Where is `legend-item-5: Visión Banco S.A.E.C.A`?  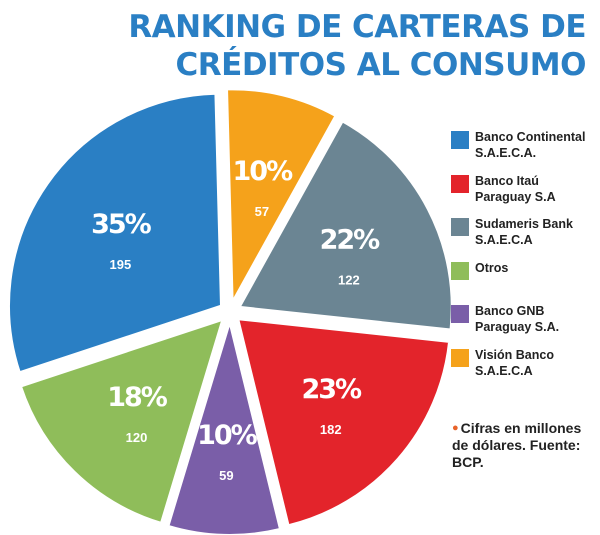 legend-item-5: Visión Banco S.A.E.C.A is located at coordinates (520, 363).